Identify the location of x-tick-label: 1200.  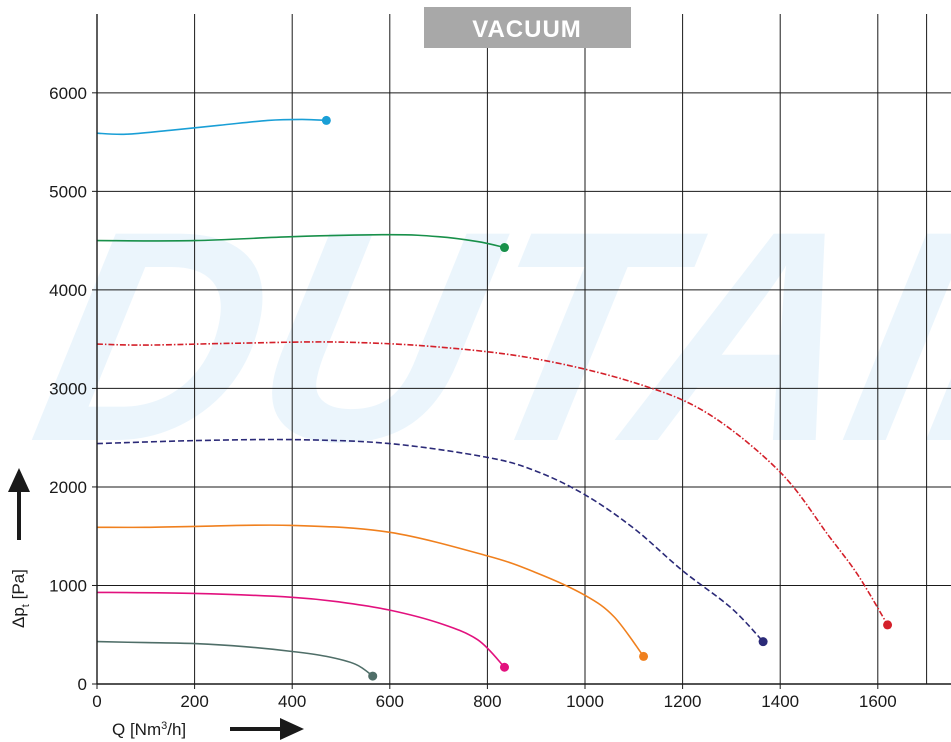
(683, 701).